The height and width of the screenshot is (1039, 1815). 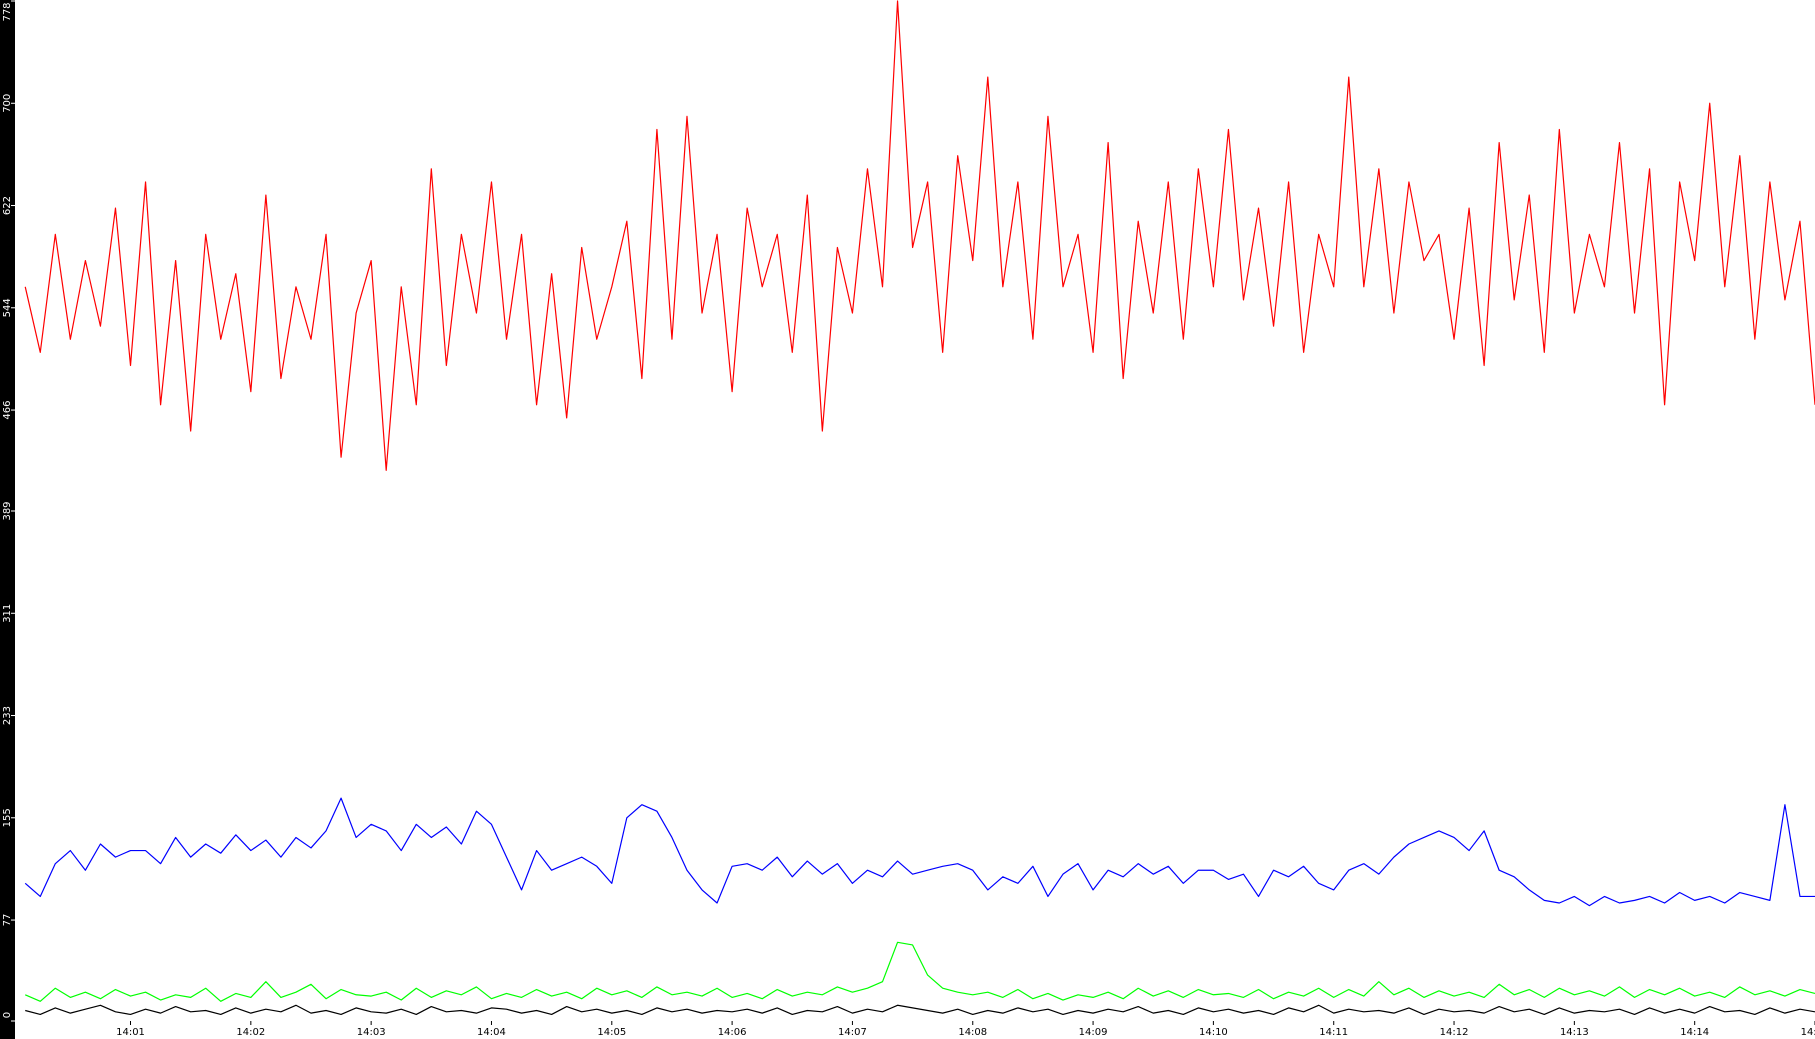 What do you see at coordinates (7, 307) in the screenshot?
I see `y-tick-label: 544` at bounding box center [7, 307].